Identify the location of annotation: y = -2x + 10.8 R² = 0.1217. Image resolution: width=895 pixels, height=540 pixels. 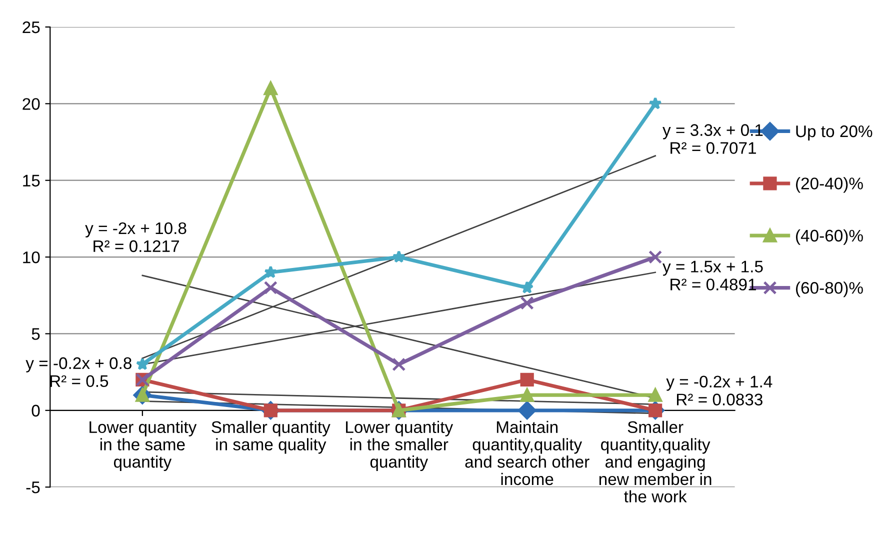
(135, 237).